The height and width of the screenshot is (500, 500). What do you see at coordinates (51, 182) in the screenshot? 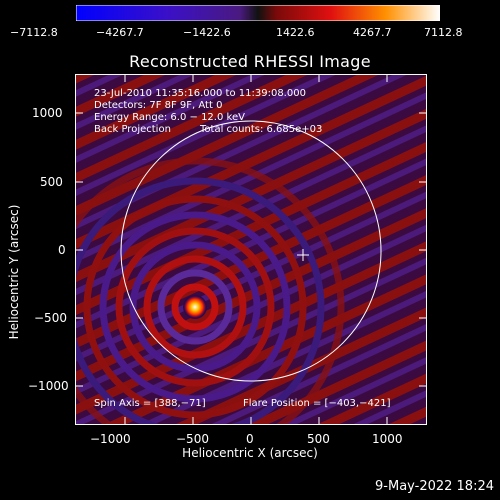
I see `y-tick-label: 500` at bounding box center [51, 182].